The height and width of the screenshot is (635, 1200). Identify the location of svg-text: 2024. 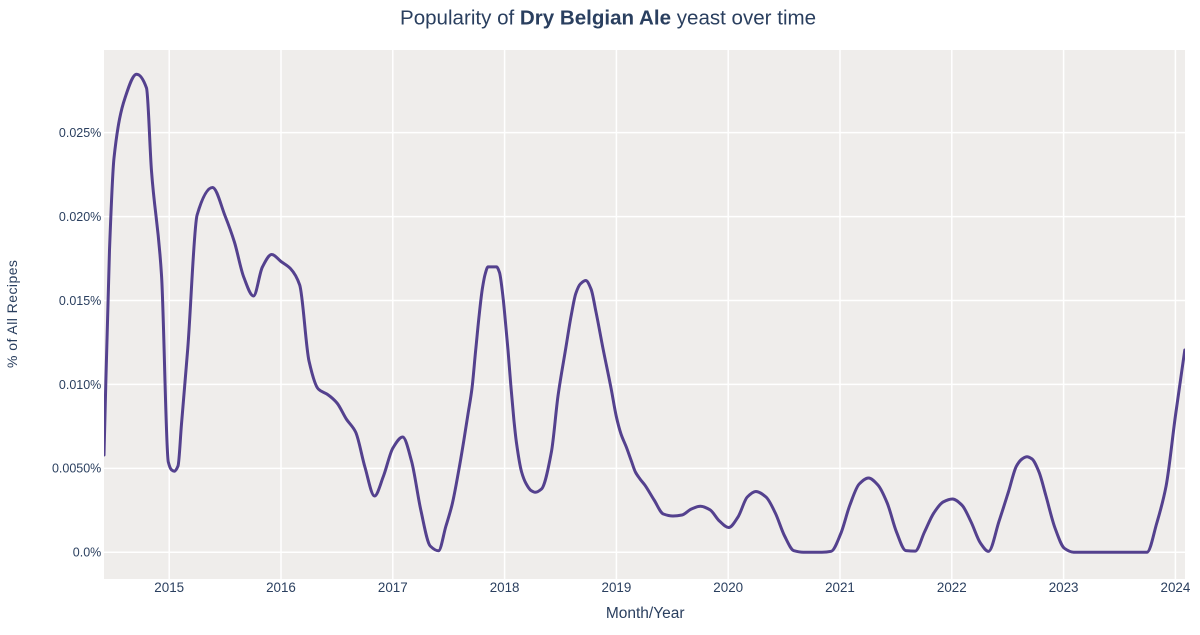
(1176, 587).